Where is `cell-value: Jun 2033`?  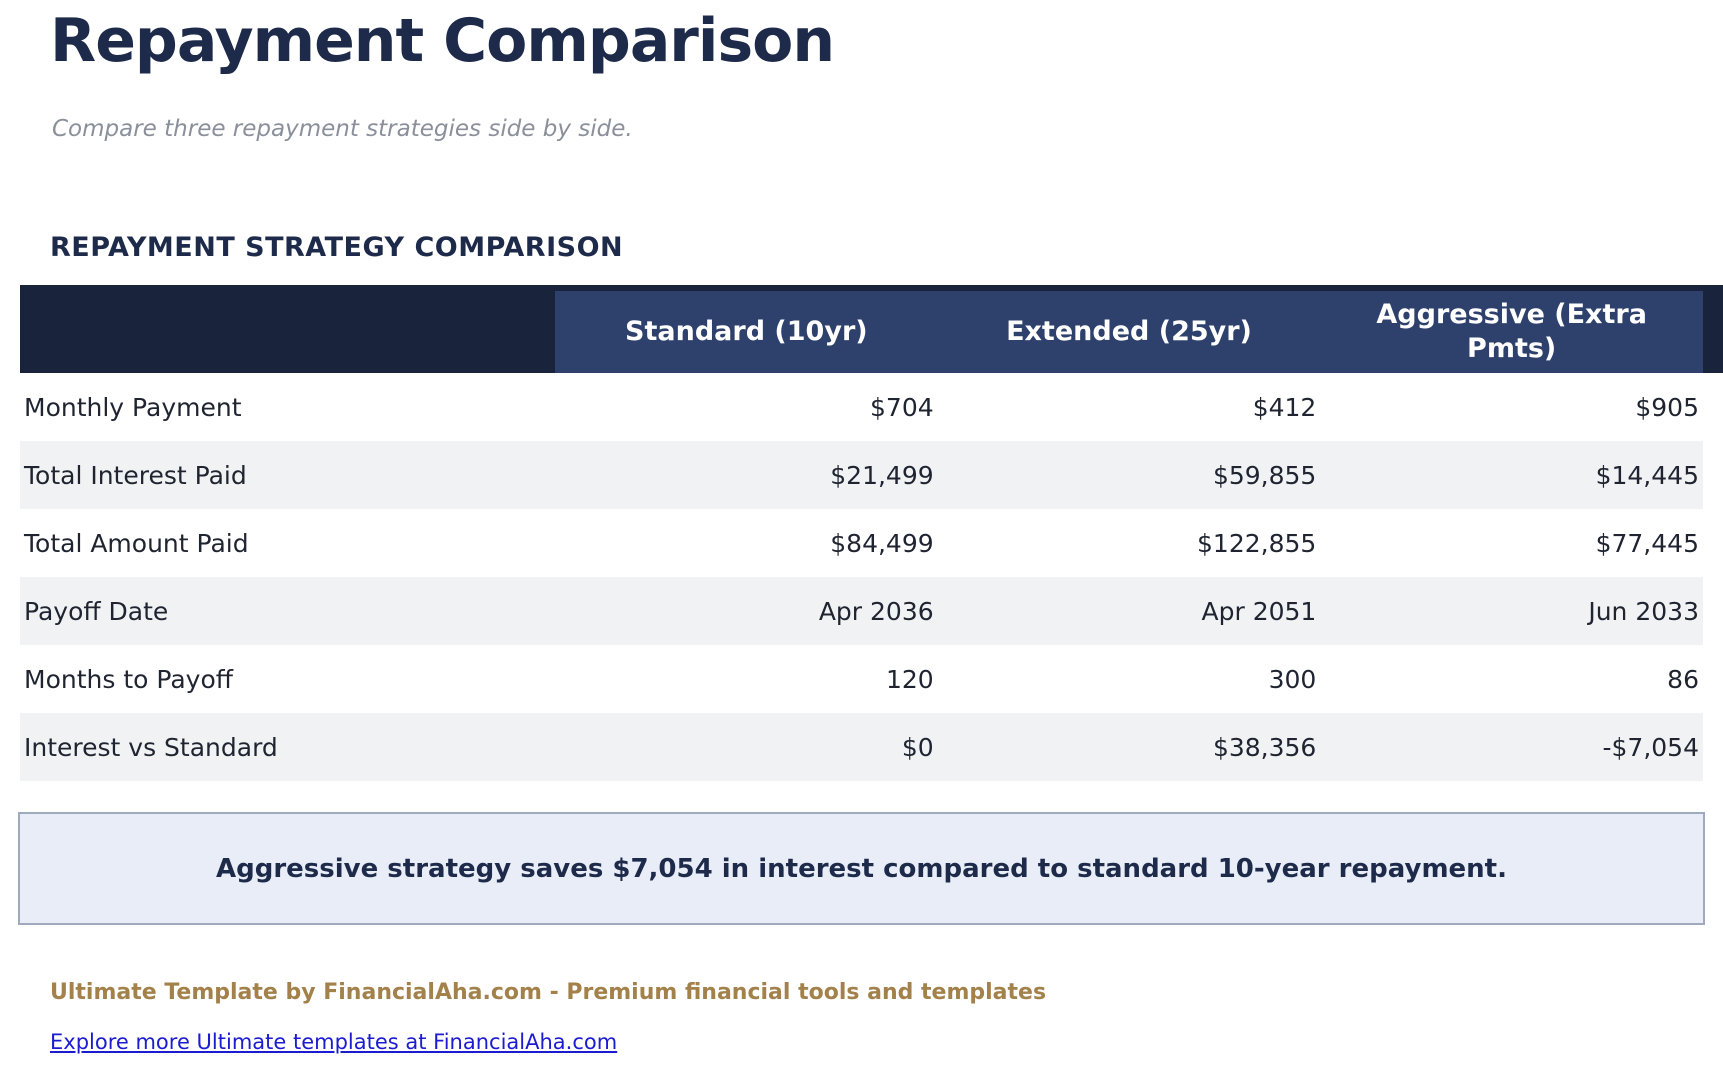
cell-value: Jun 2033 is located at coordinates (1643, 611).